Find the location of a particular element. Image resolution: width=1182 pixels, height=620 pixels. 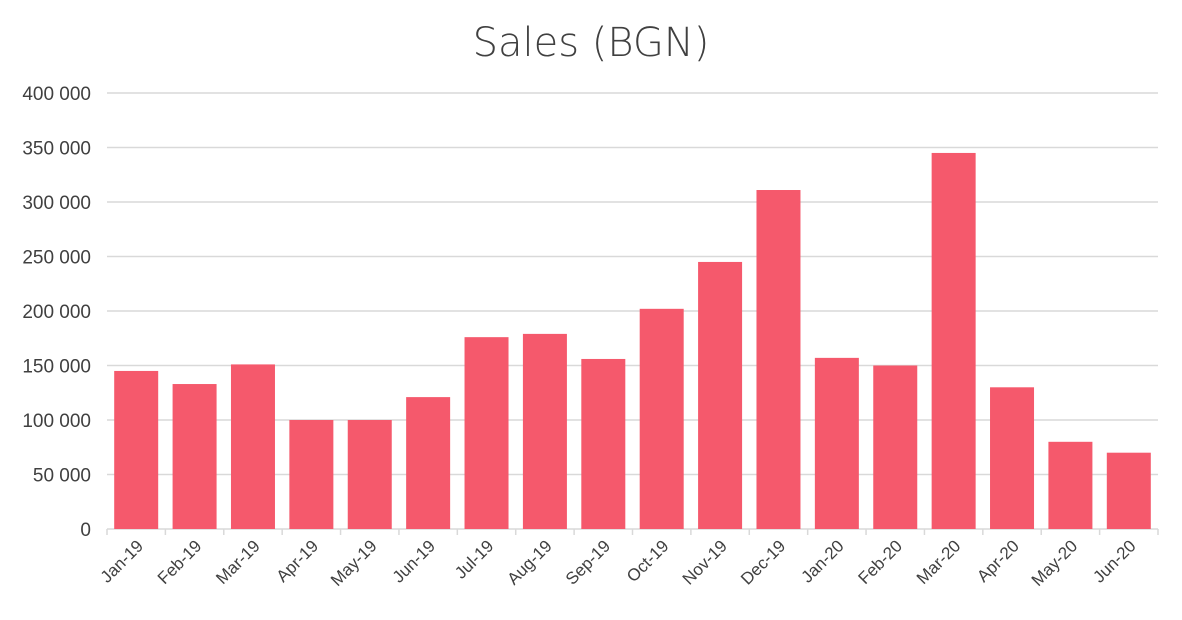

x-tick-label: Jan-20 is located at coordinates (822, 561).